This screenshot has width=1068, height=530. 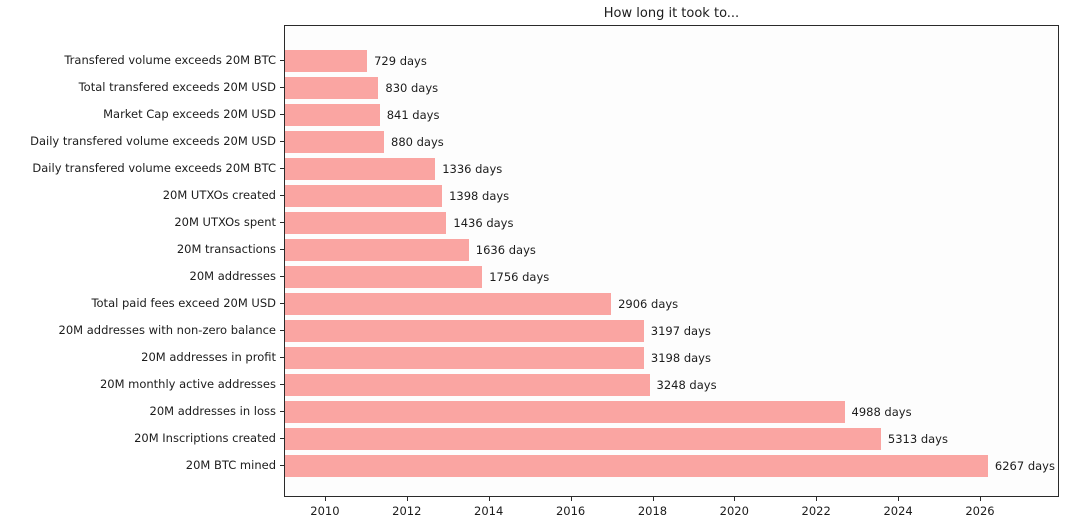 I want to click on y-axis-label: Daily transfered volume exceeds 20M BTC, so click(x=154, y=168).